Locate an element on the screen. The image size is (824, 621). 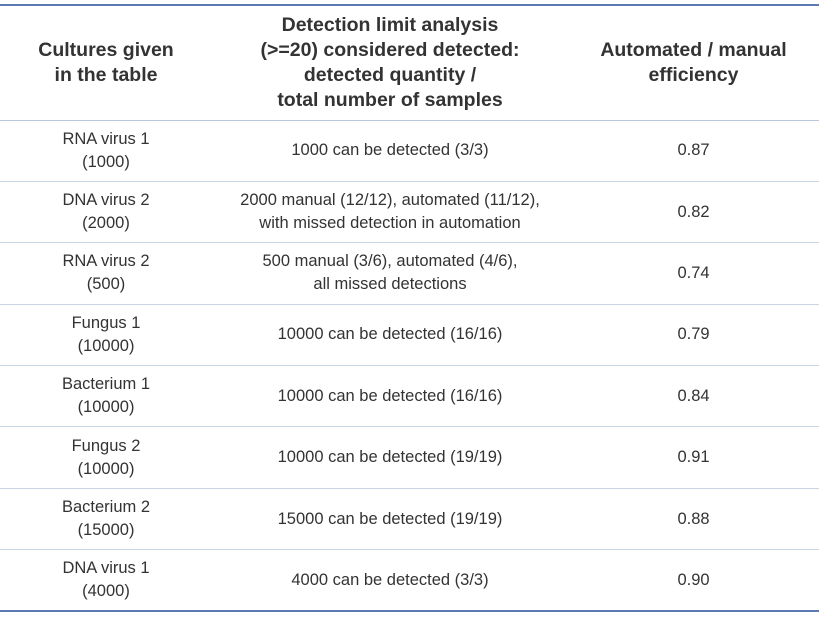
efficiency-cell: 0.90 is located at coordinates (693, 581).